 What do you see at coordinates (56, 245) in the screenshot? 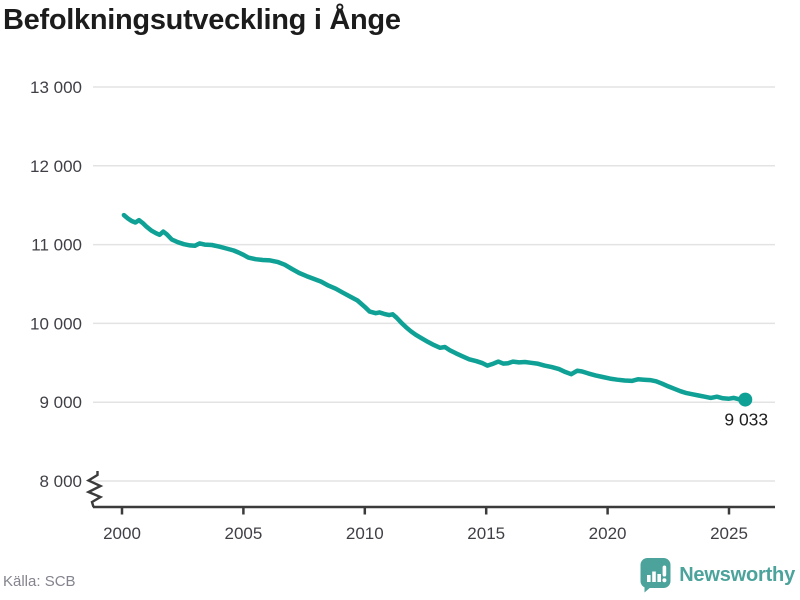
I see `y-axis-label: 11 000` at bounding box center [56, 245].